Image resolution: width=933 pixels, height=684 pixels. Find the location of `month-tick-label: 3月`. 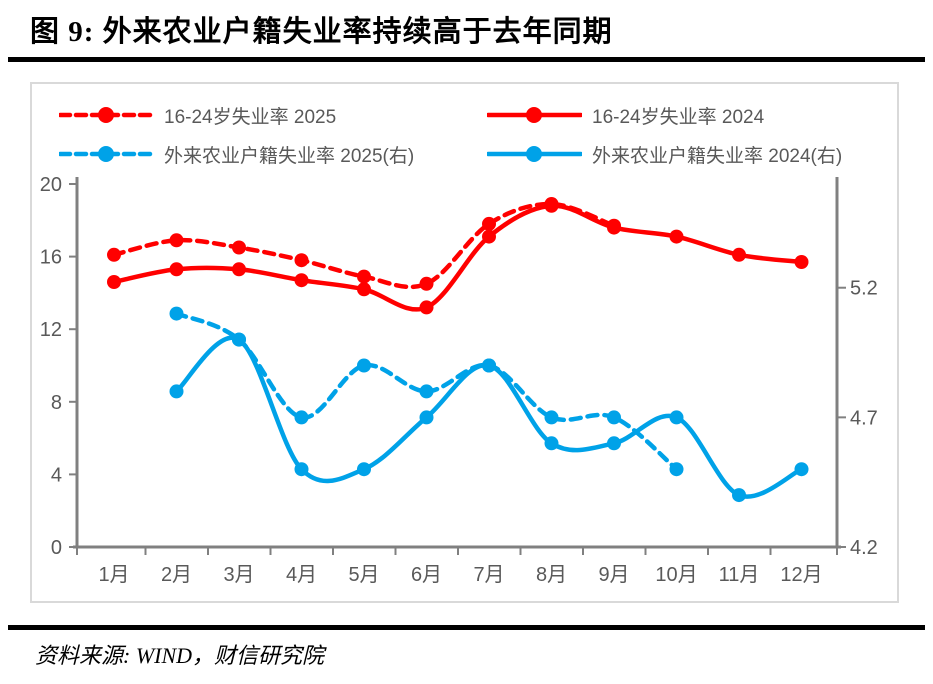

month-tick-label: 3月 is located at coordinates (238, 575).